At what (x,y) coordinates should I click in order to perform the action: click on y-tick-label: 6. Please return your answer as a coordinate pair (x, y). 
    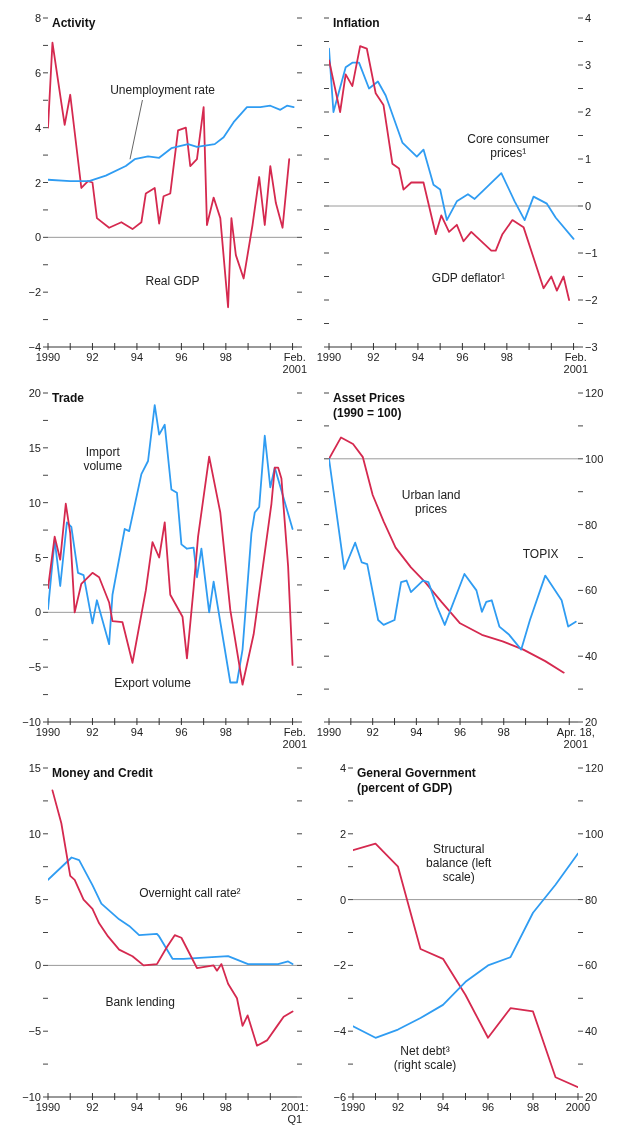
    Looking at the image, I should click on (37, 72).